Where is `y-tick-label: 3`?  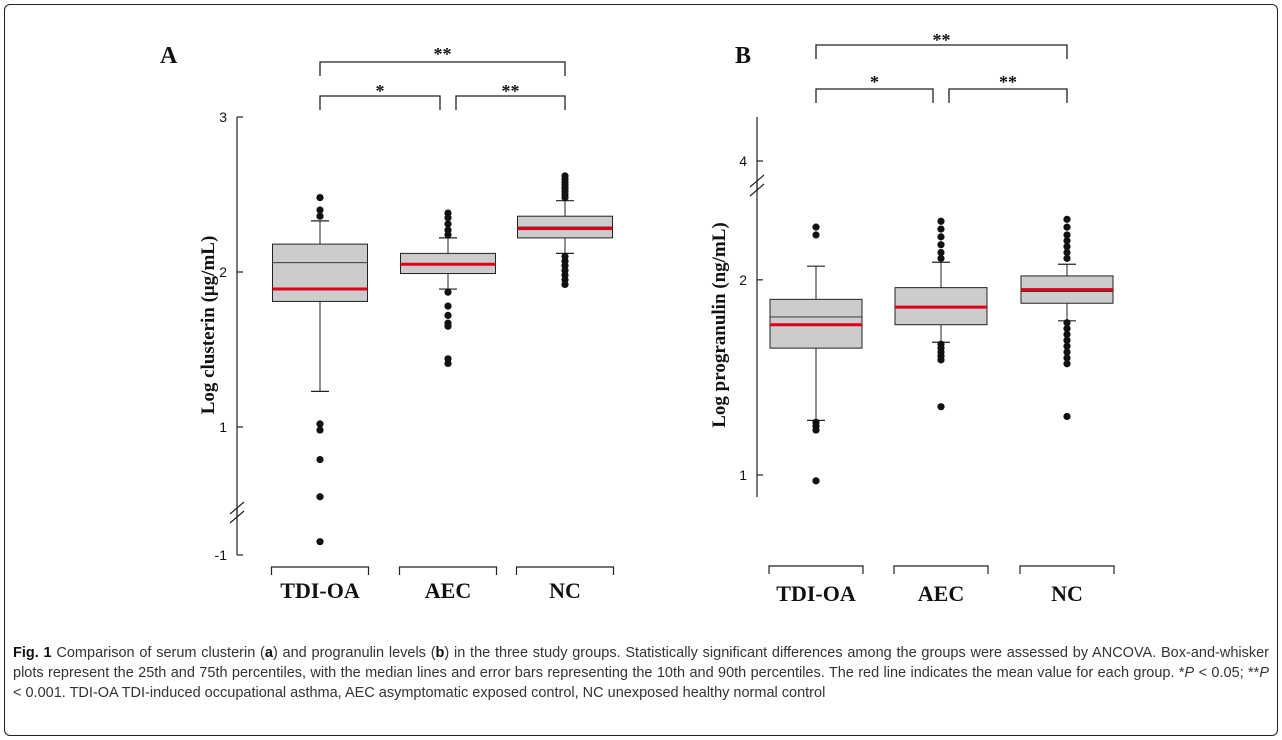
y-tick-label: 3 is located at coordinates (223, 117).